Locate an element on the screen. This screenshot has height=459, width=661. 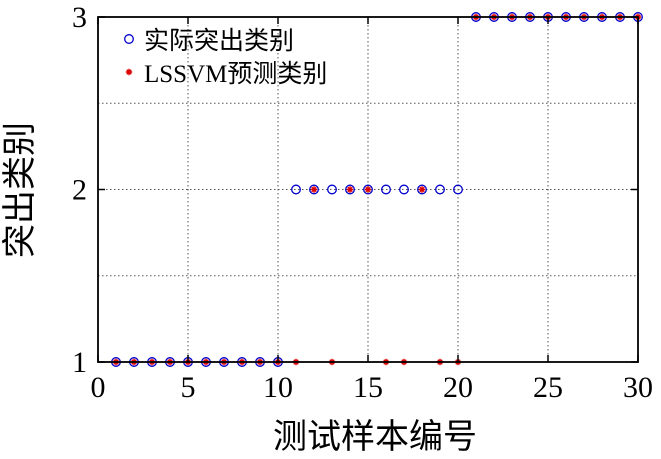
x-tick-label: 0 is located at coordinates (98, 387).